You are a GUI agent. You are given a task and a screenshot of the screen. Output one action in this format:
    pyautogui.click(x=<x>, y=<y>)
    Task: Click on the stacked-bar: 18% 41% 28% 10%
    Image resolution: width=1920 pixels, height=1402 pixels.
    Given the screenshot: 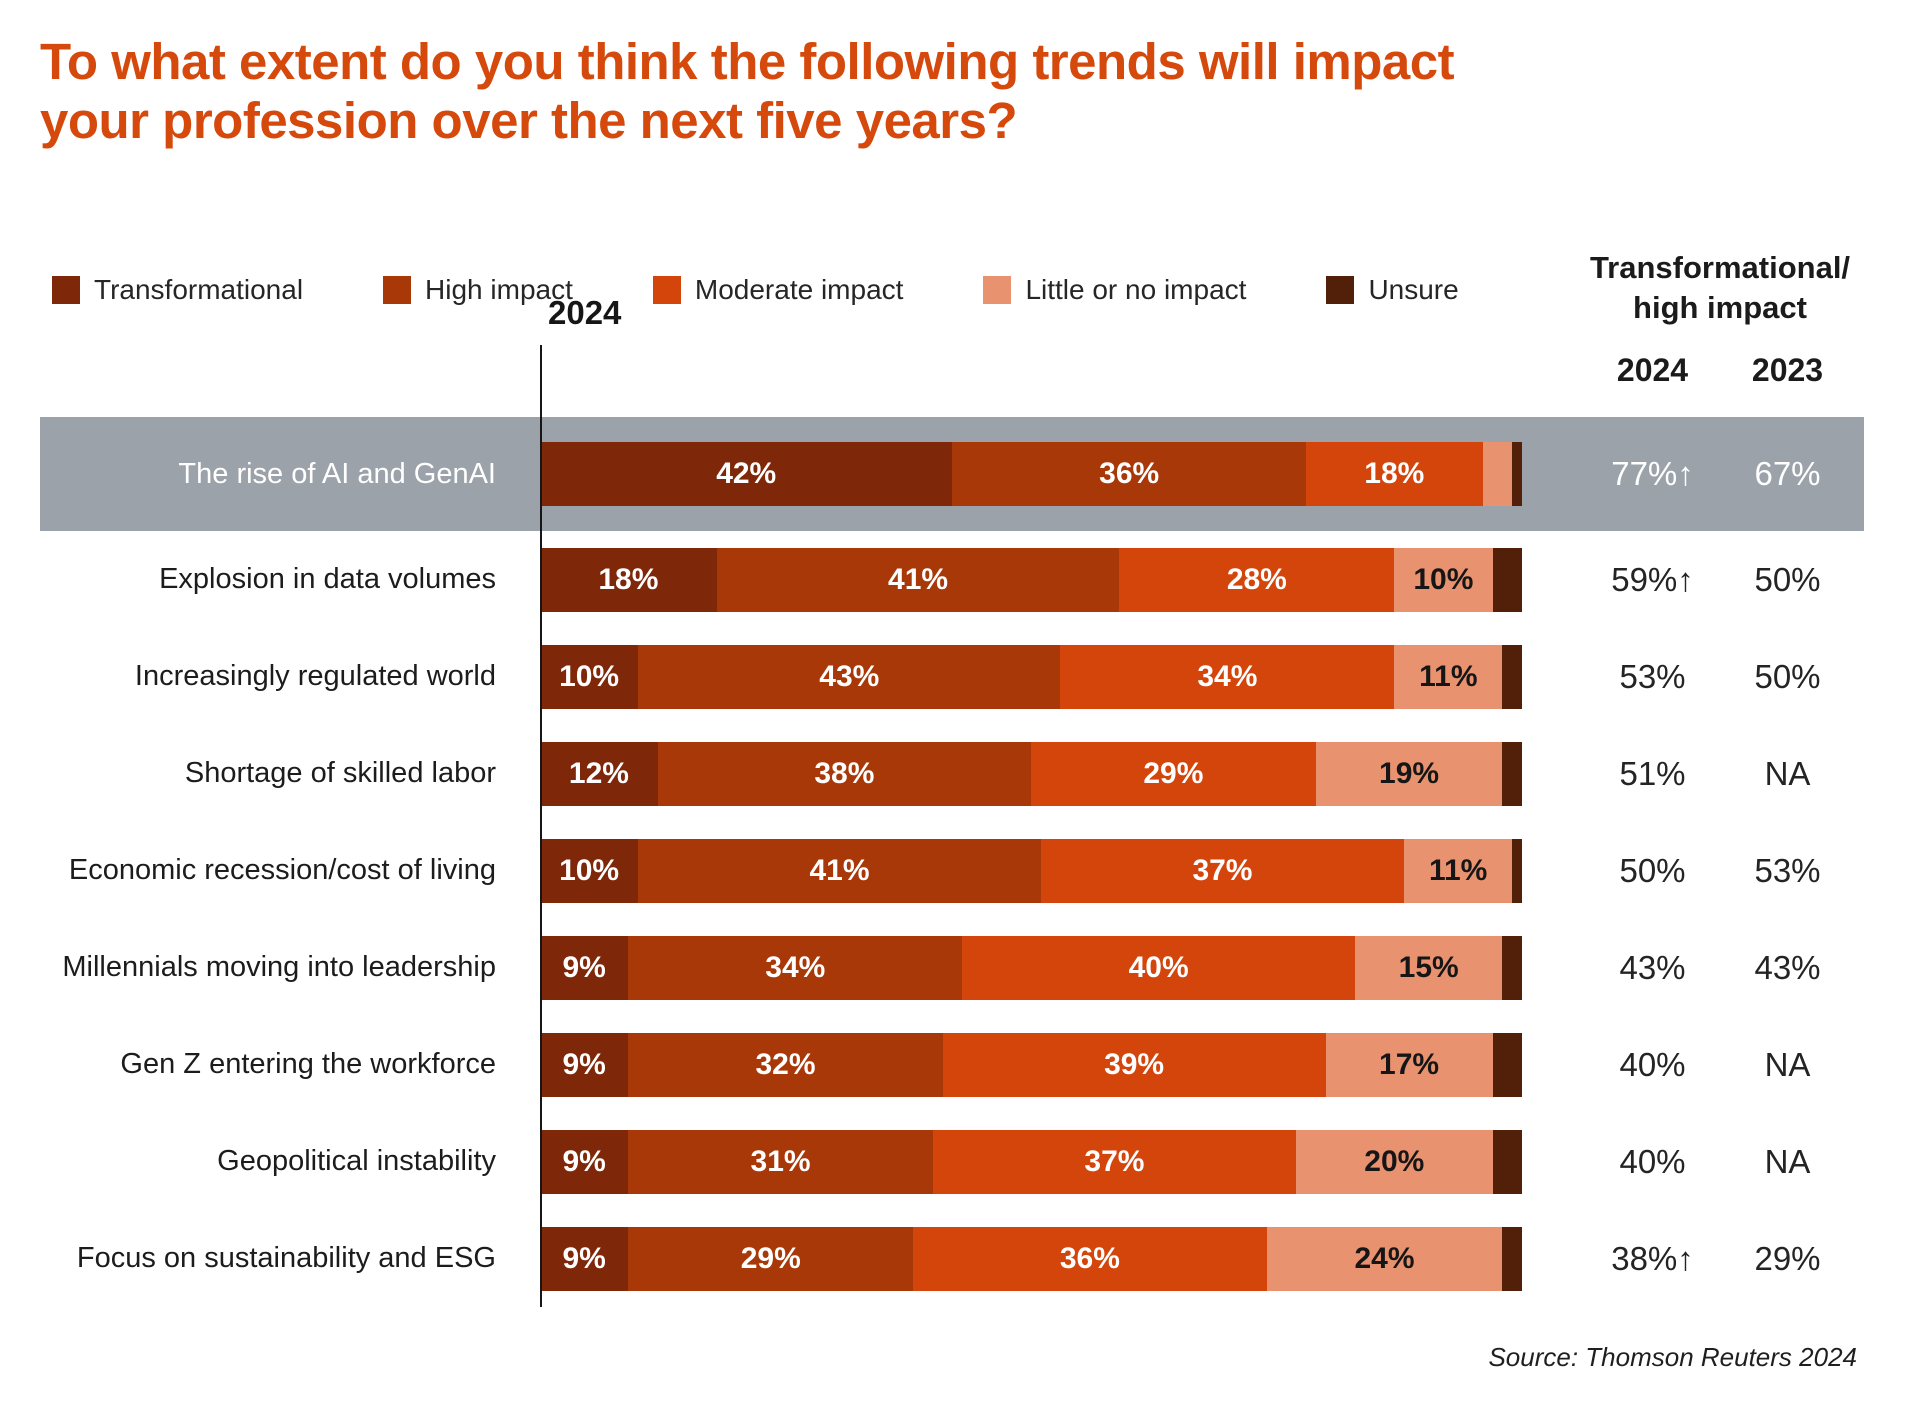 What is the action you would take?
    pyautogui.click(x=1031, y=579)
    